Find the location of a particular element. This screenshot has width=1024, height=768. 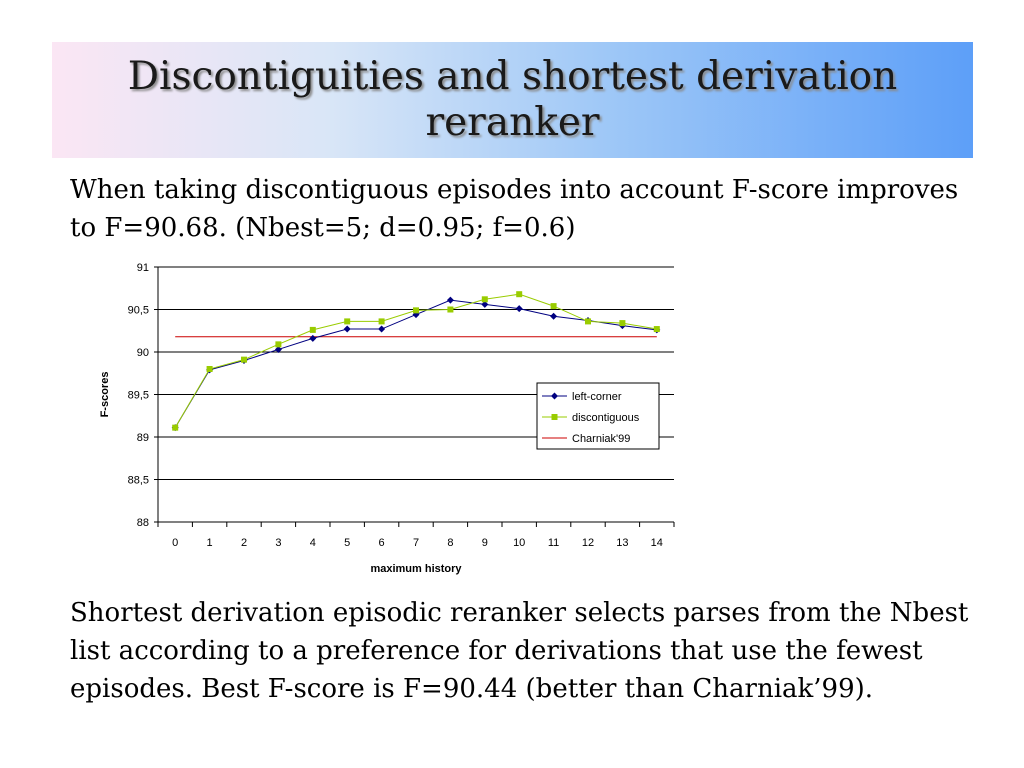

y-tick-label: 89 is located at coordinates (143, 438).